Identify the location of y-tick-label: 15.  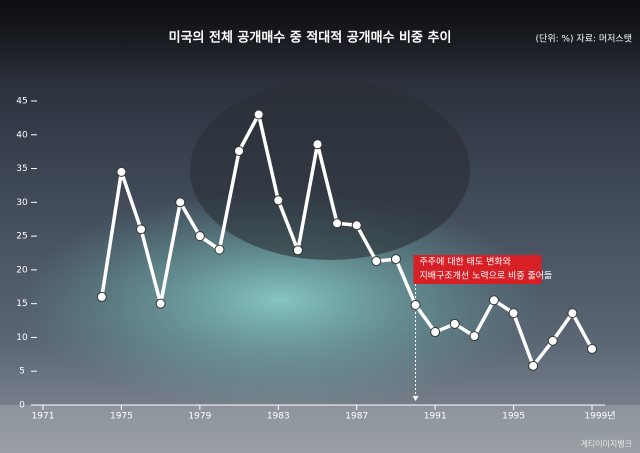
(21, 304).